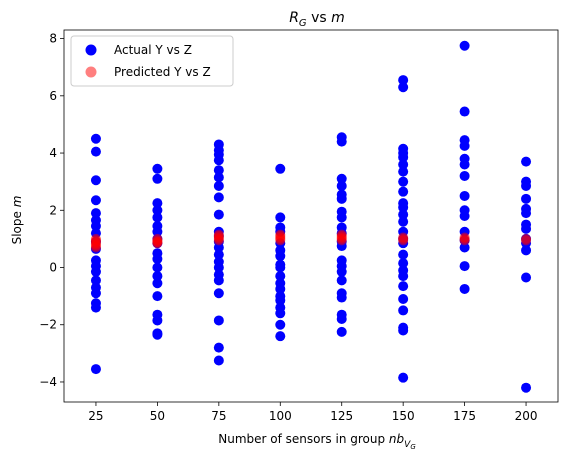 Image resolution: width=569 pixels, height=460 pixels. What do you see at coordinates (464, 416) in the screenshot?
I see `x-tick-label: 175` at bounding box center [464, 416].